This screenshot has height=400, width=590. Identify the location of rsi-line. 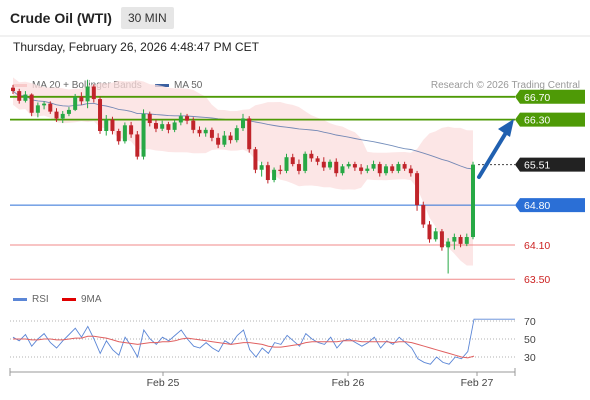
(263, 341).